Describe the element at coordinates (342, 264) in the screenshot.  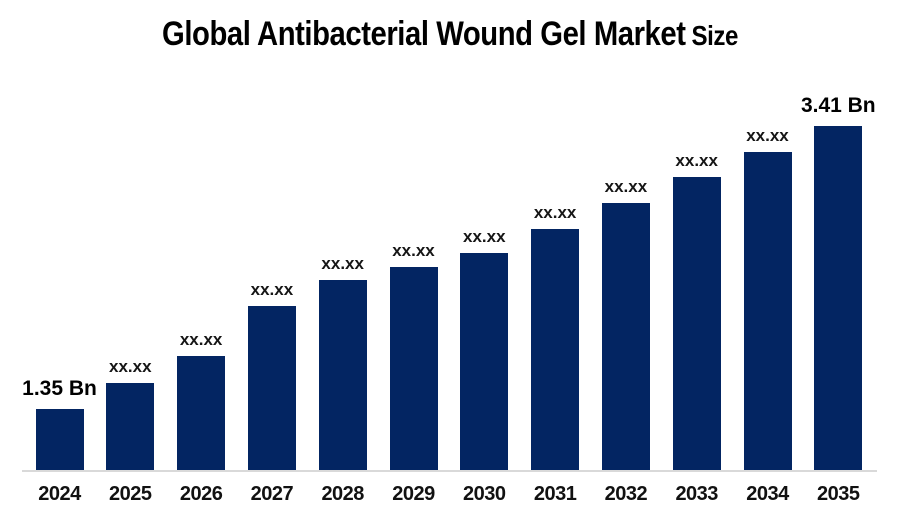
I see `bar-value-label-2028: xx.xx` at that location.